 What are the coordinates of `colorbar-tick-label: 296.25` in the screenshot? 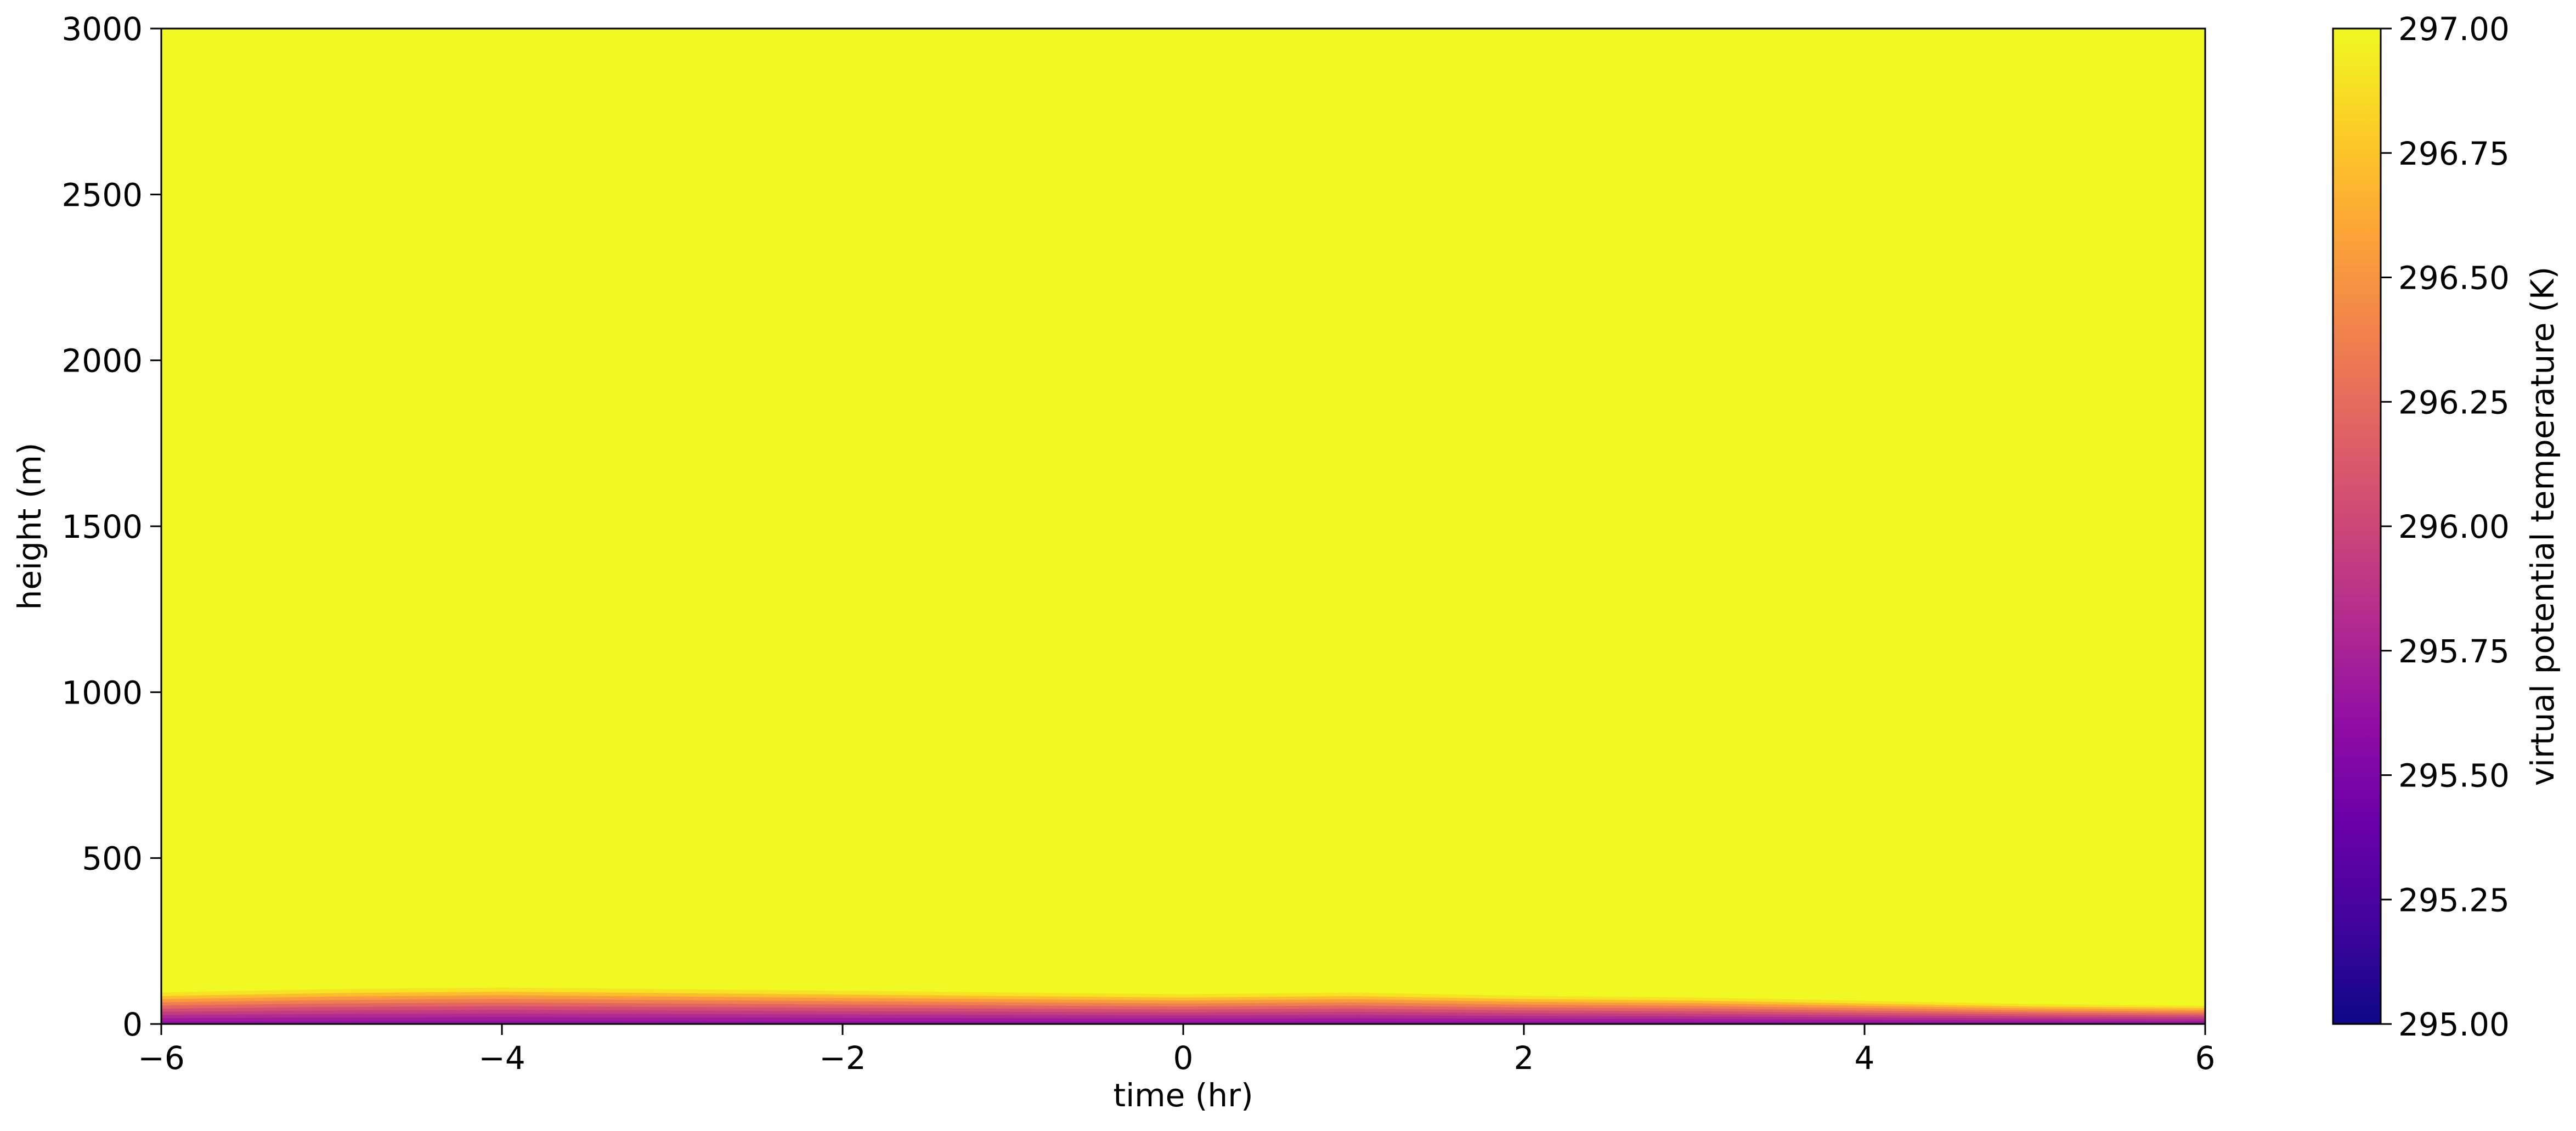 It's located at (2454, 402).